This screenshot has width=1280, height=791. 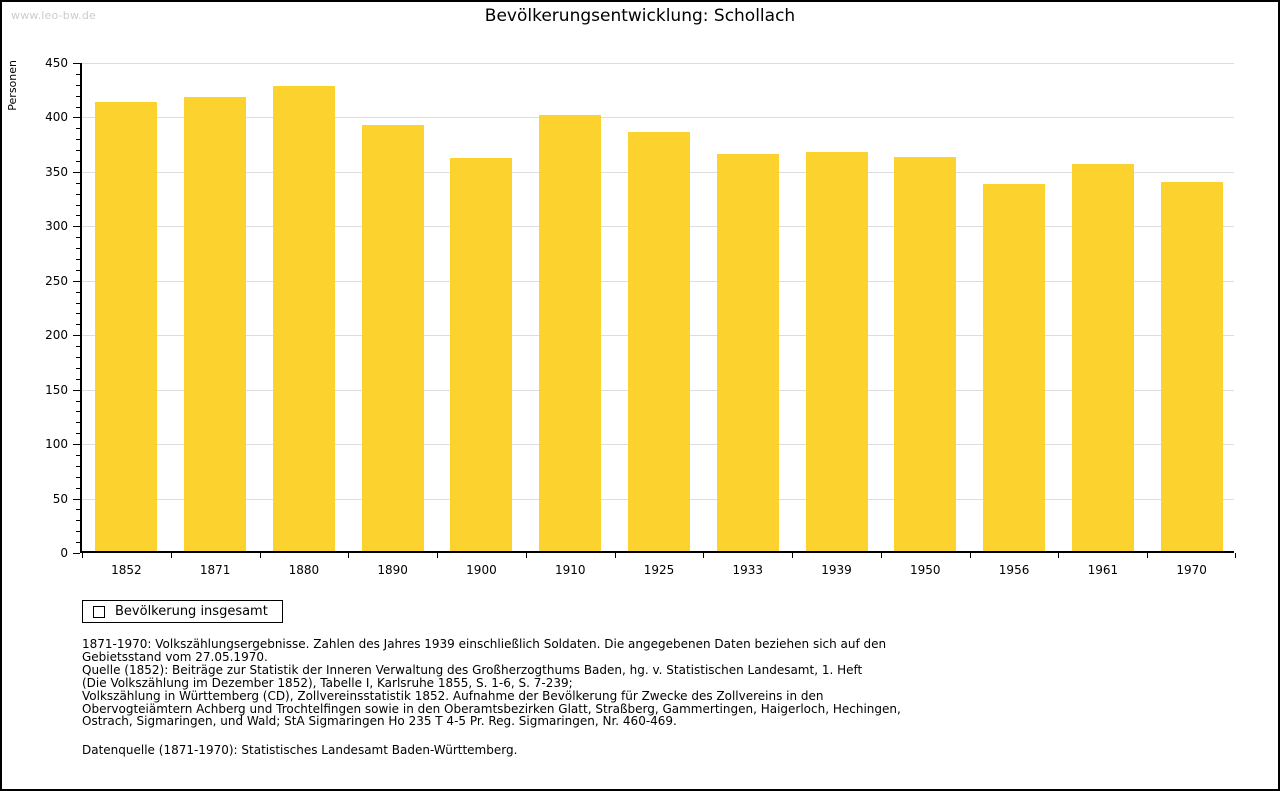 What do you see at coordinates (60, 498) in the screenshot?
I see `y-tick-label: 50` at bounding box center [60, 498].